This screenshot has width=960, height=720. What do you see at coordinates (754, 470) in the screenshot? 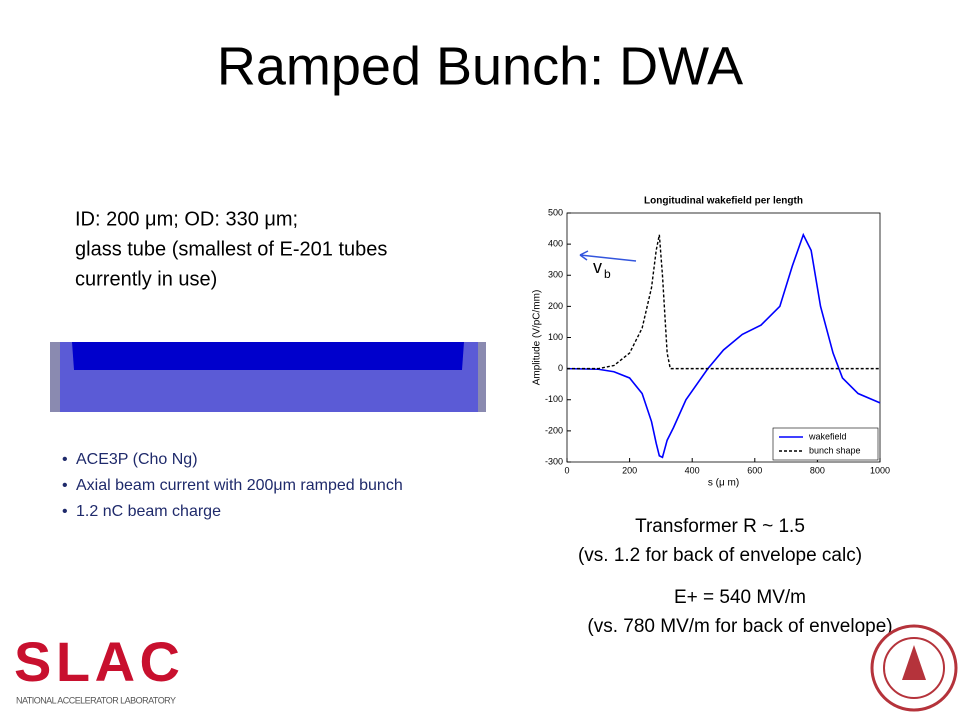
I see `x-tick-label: 600` at bounding box center [754, 470].